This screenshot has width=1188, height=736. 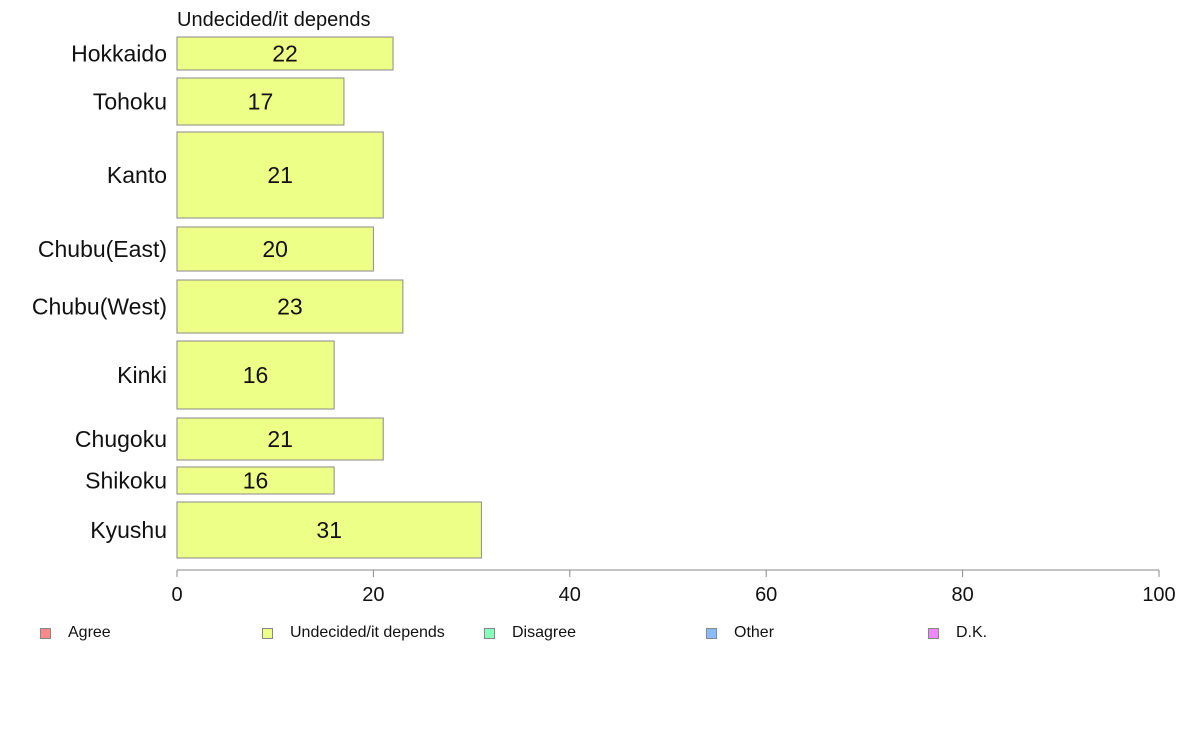 I want to click on category-label-kanto: Kanto, so click(x=137, y=175).